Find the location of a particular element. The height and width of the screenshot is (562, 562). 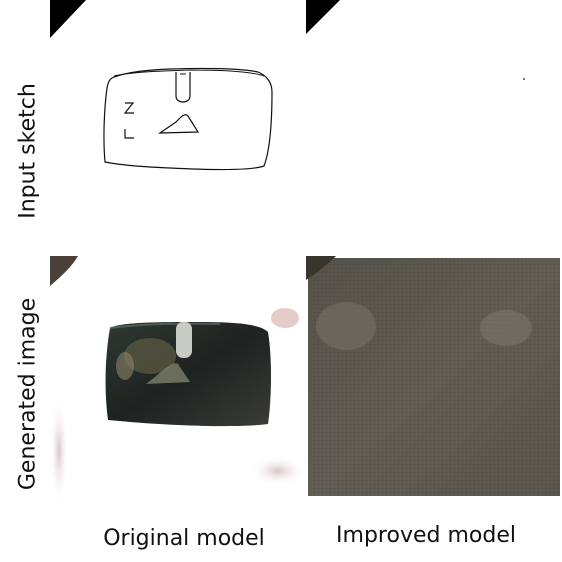

bag-top-edge is located at coordinates (189, 73).